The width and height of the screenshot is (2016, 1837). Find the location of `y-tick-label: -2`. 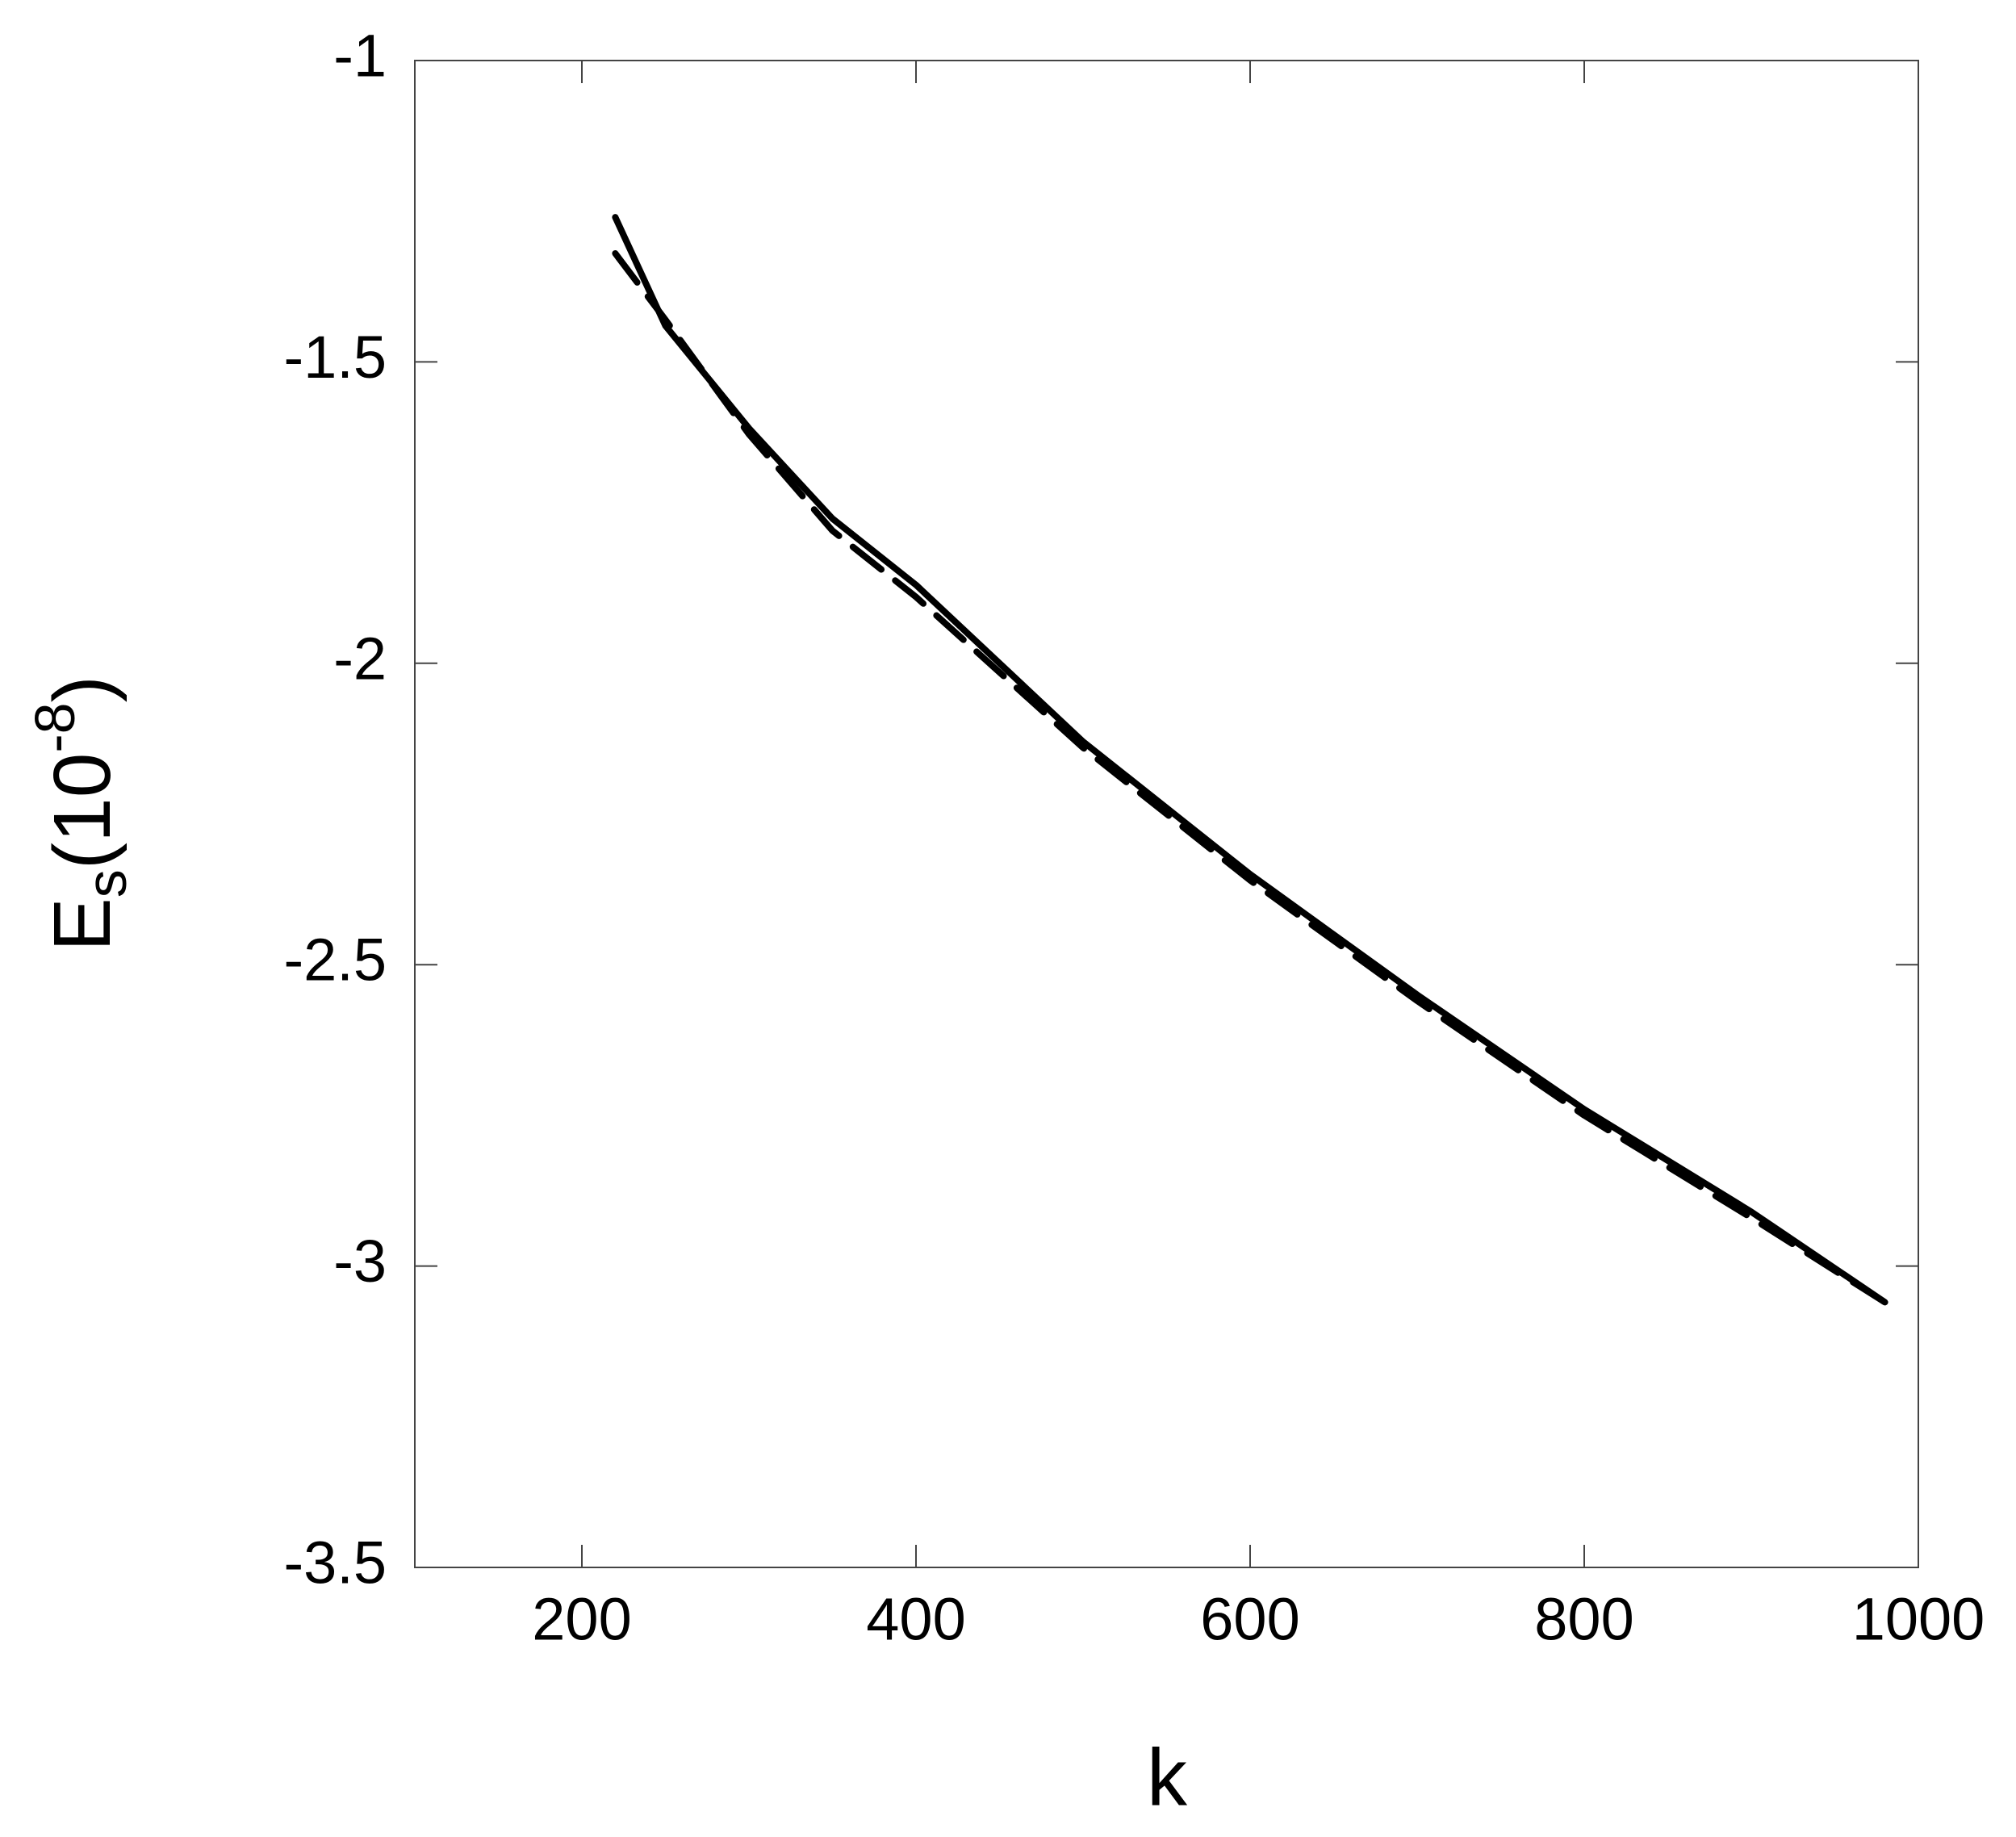

y-tick-label: -2 is located at coordinates (360, 658).